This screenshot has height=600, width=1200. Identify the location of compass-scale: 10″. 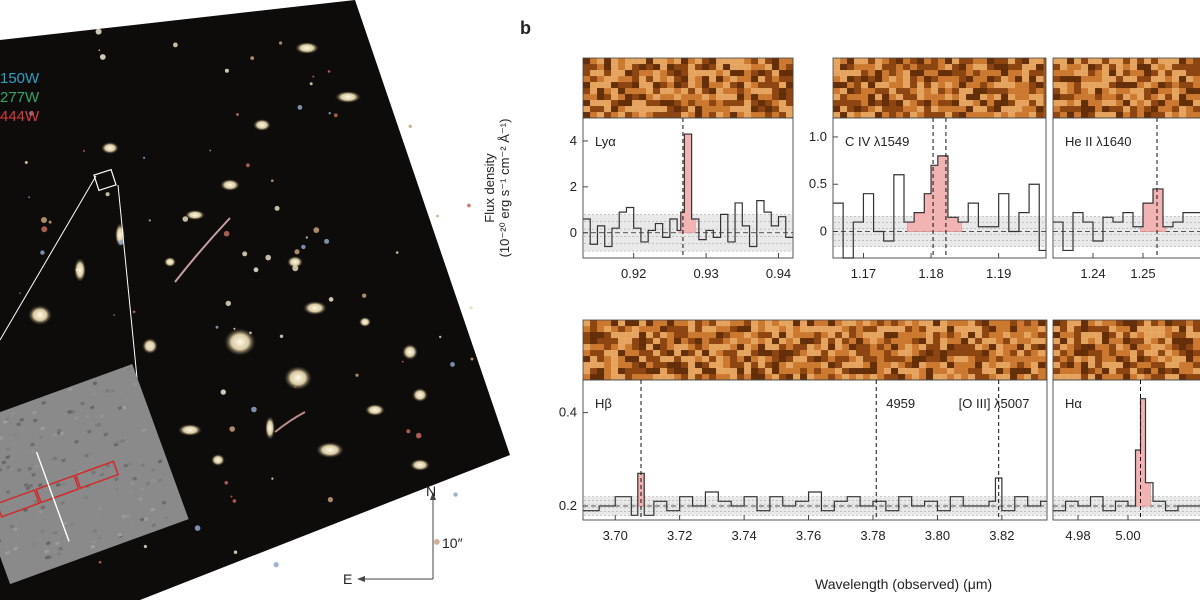
(452, 543).